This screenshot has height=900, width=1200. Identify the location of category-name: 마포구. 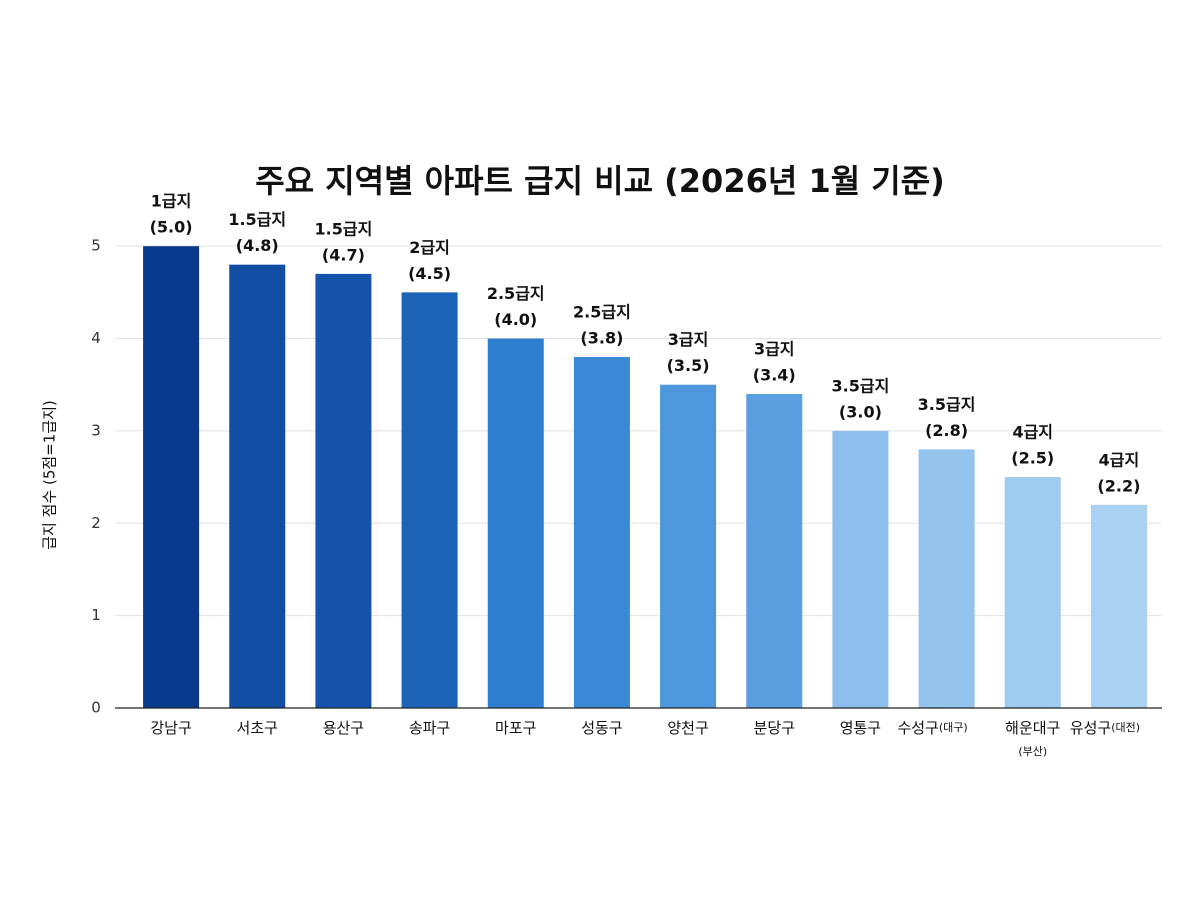
(515, 728).